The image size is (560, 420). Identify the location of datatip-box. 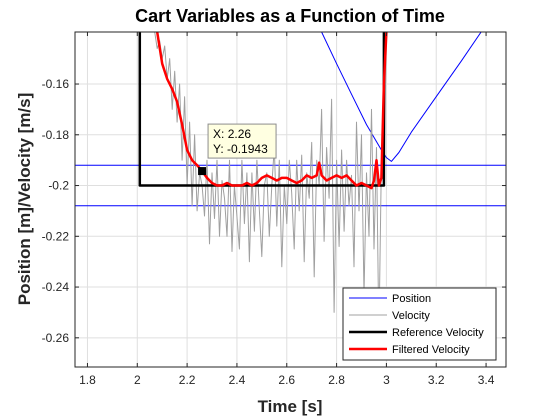
(242, 141).